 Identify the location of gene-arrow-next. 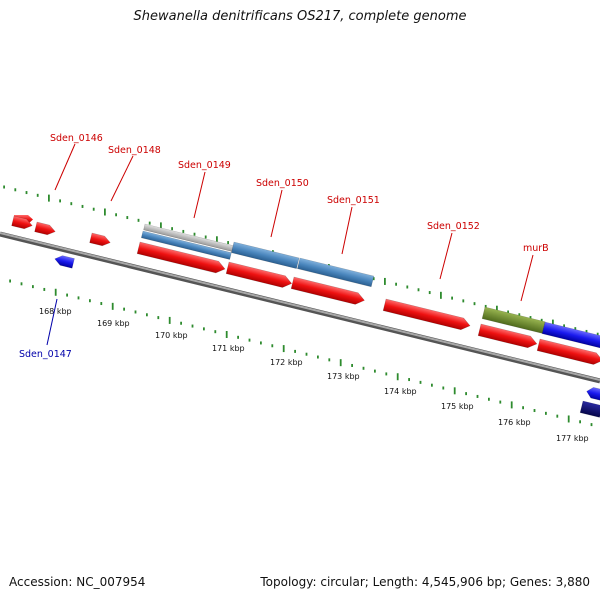
(568, 352).